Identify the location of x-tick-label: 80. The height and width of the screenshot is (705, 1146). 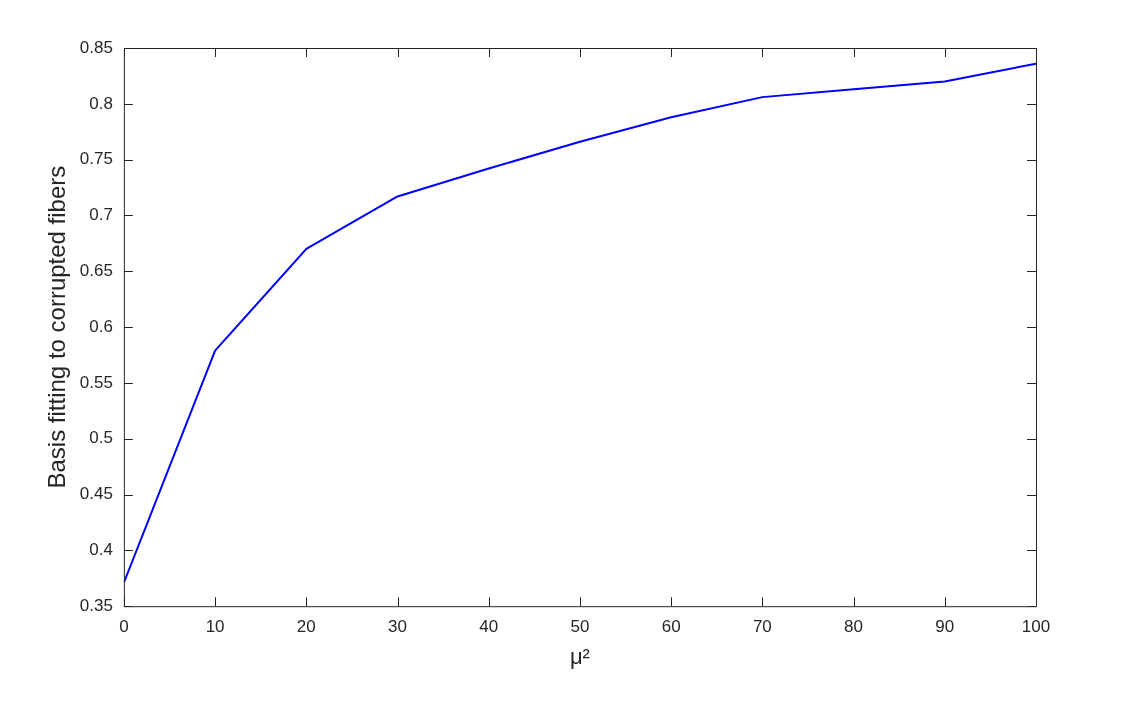
(854, 627).